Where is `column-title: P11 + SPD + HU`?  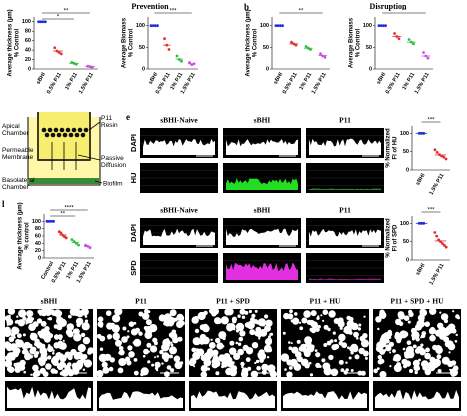
column-title: P11 + SPD + HU is located at coordinates (417, 301).